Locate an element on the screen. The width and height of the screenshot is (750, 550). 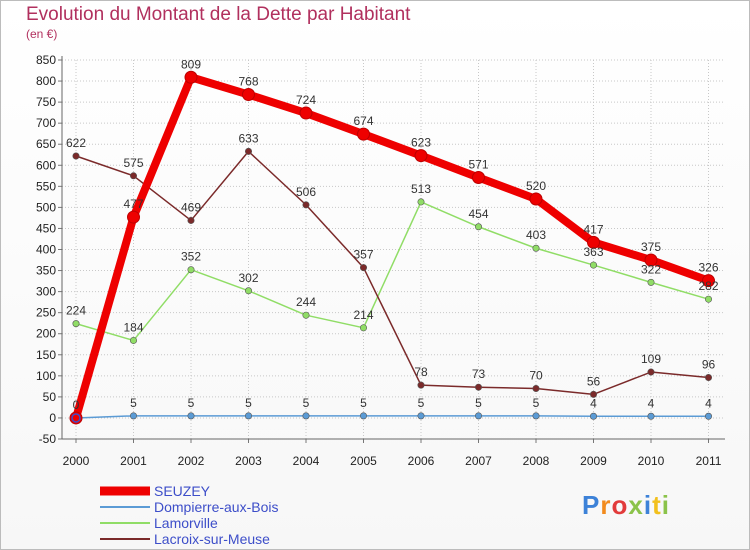
data-label: 244 is located at coordinates (306, 302).